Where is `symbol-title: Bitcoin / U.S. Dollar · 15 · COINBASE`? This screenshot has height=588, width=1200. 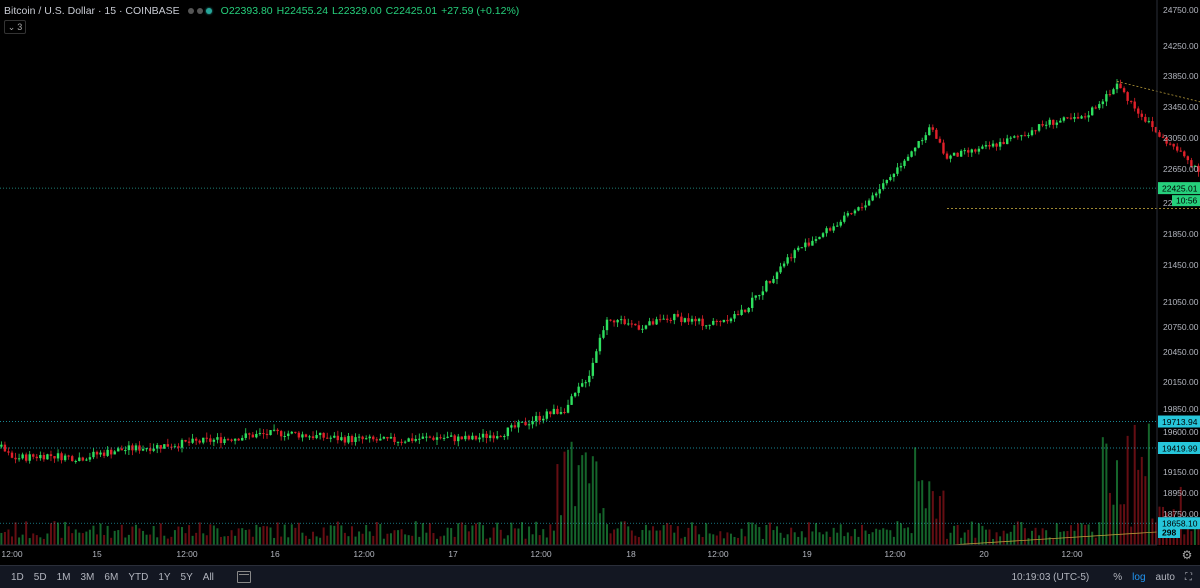
symbol-title: Bitcoin / U.S. Dollar · 15 · COINBASE is located at coordinates (92, 11).